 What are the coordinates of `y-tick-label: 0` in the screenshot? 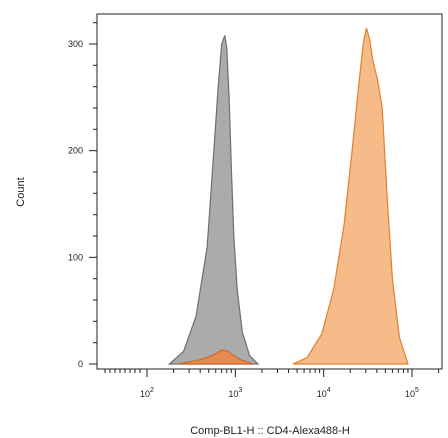 It's located at (80, 364).